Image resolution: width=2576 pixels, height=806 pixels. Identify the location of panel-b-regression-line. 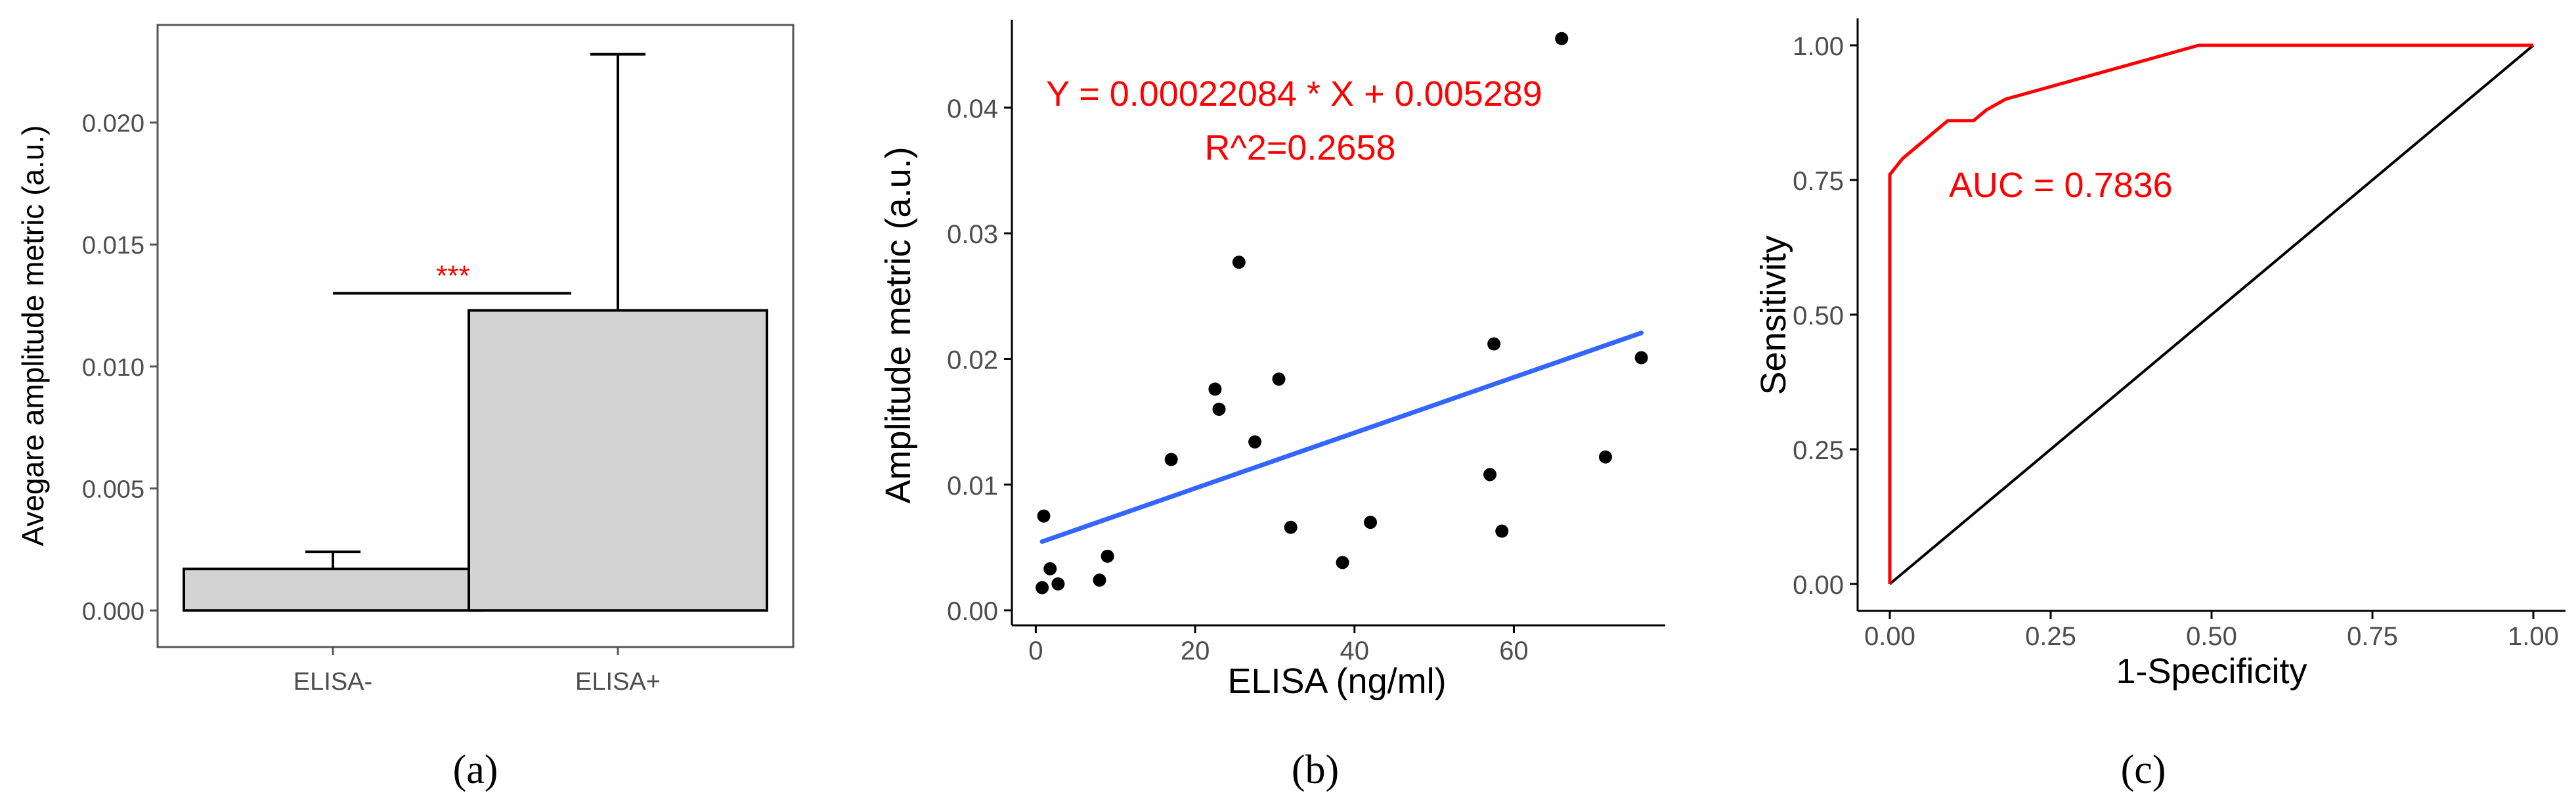
(1341, 437).